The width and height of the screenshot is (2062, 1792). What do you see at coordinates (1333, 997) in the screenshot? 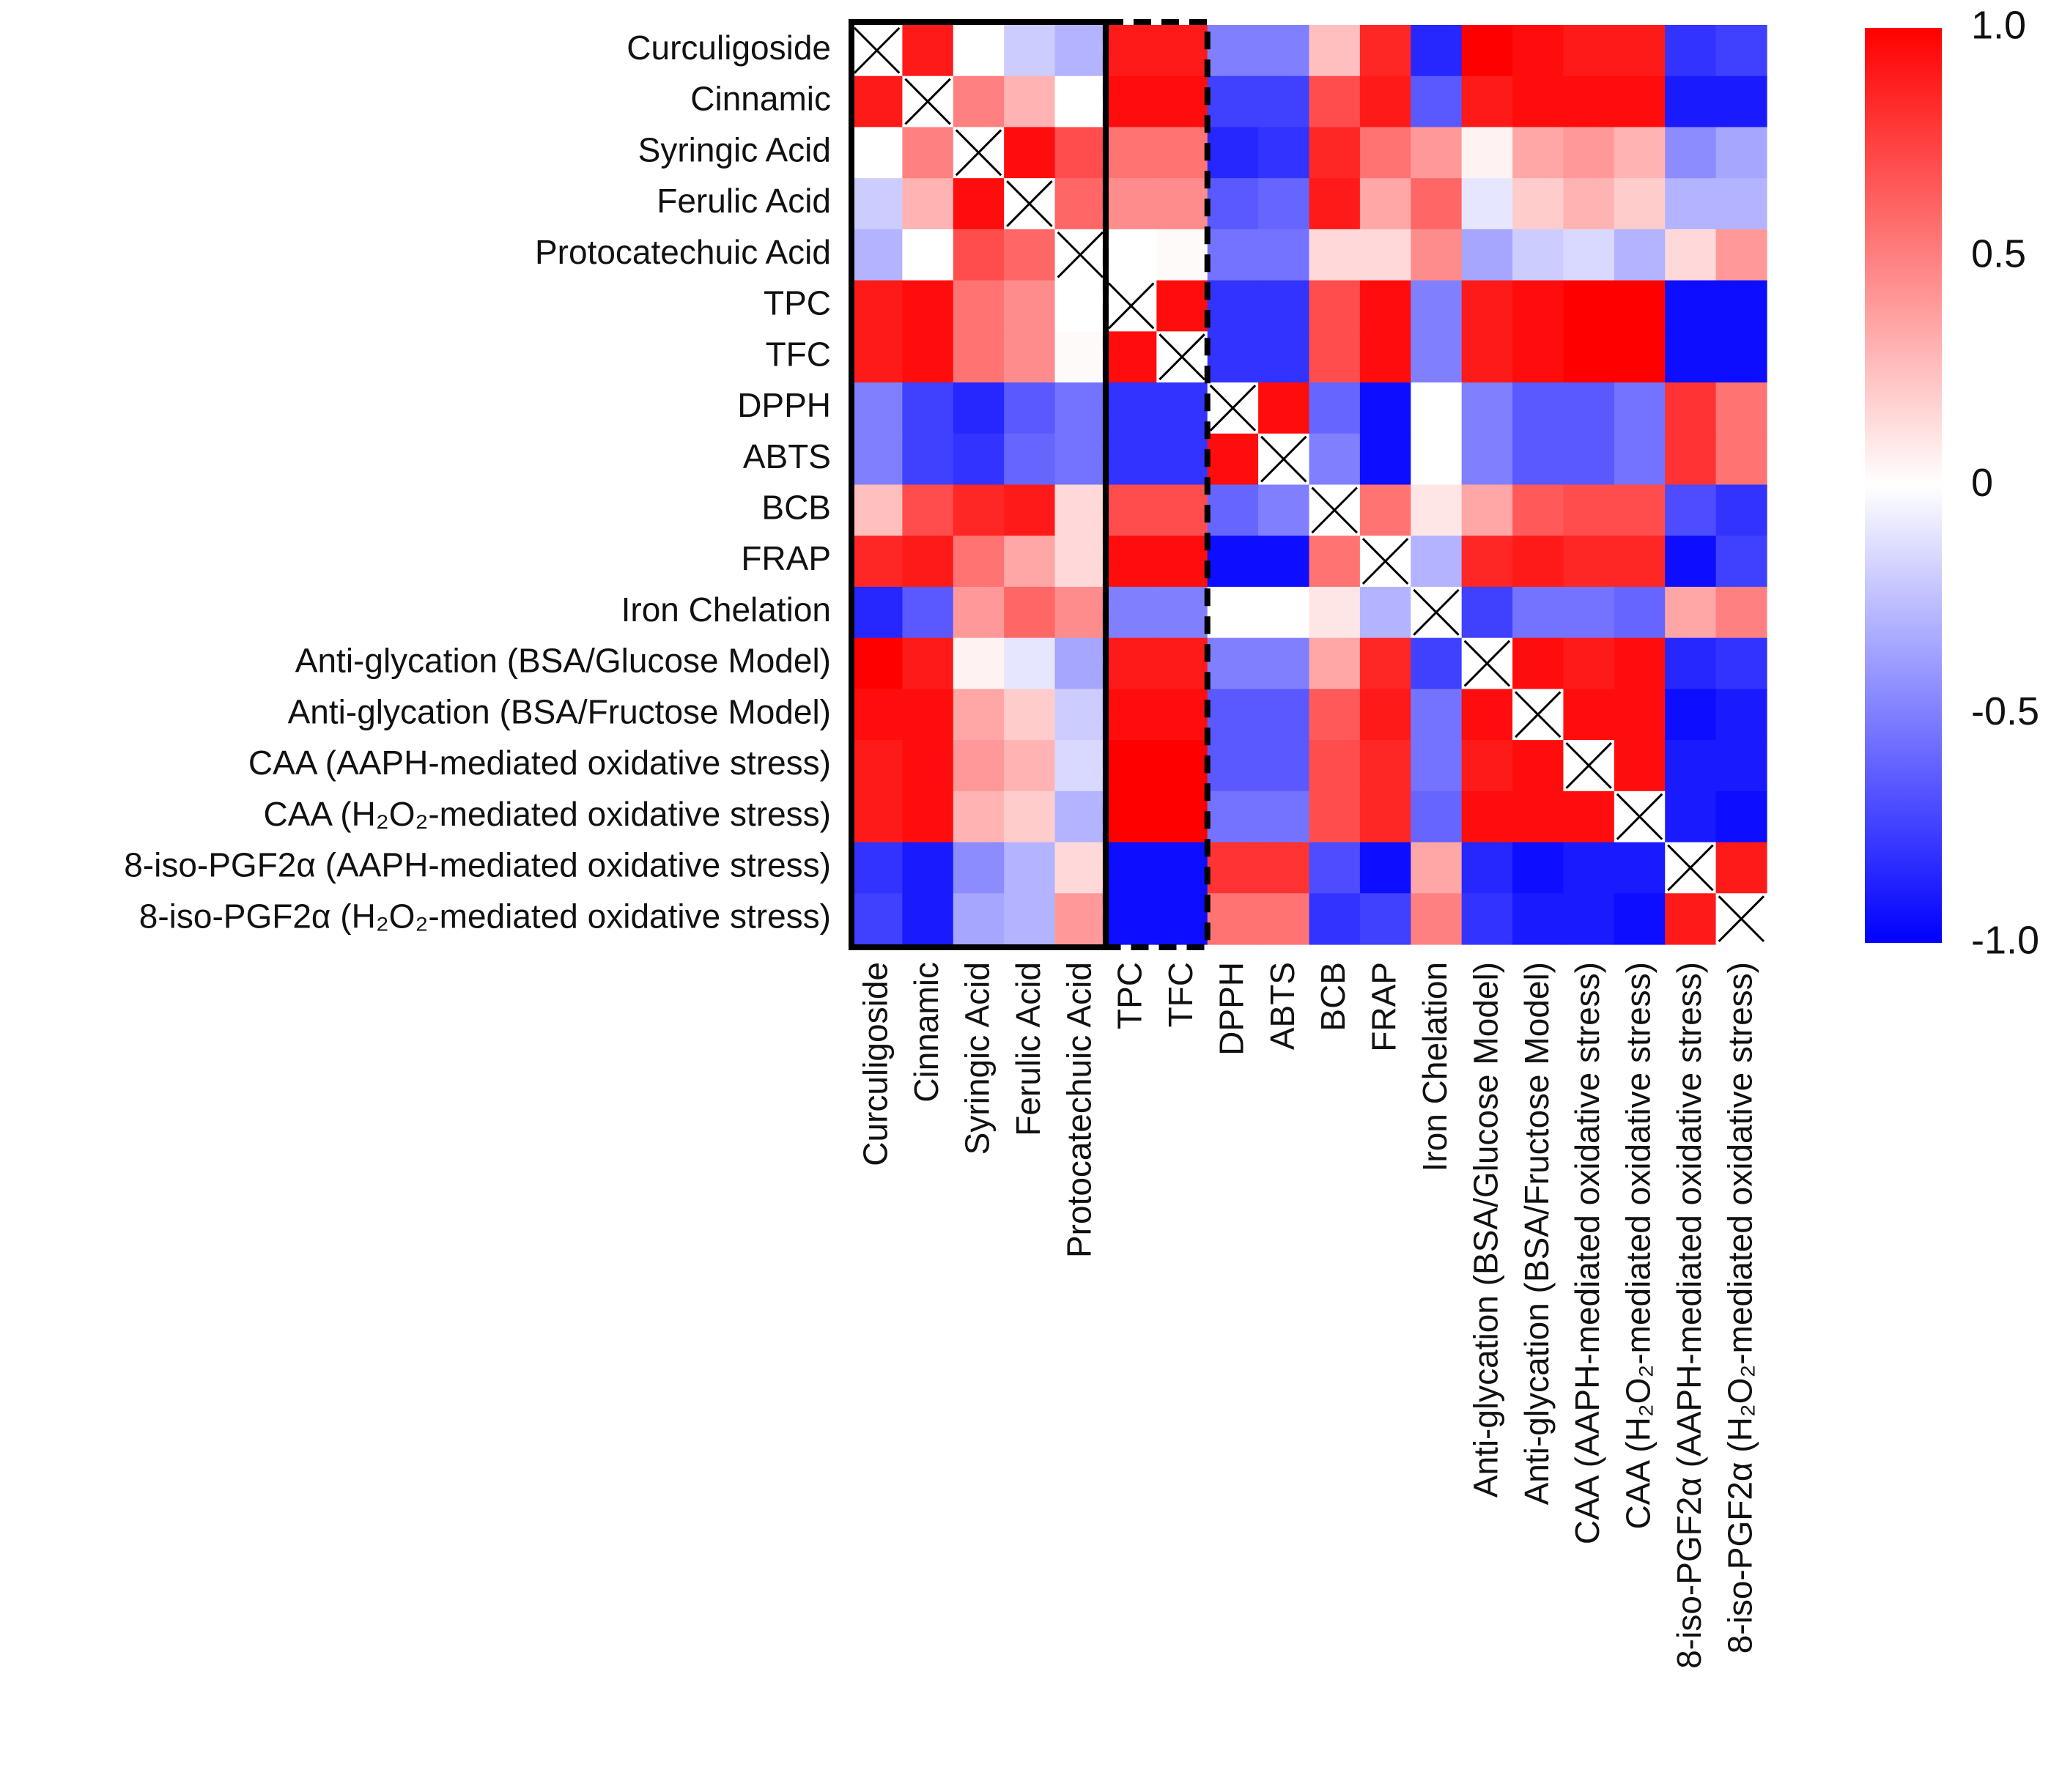
I see `column-label: BCB` at bounding box center [1333, 997].